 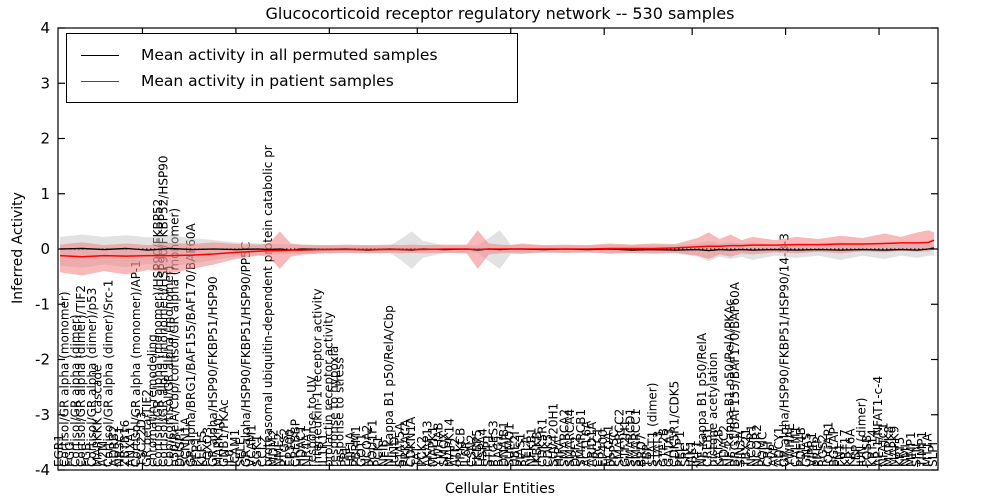 I want to click on x-tick-label: IRF1, so click(x=697, y=454).